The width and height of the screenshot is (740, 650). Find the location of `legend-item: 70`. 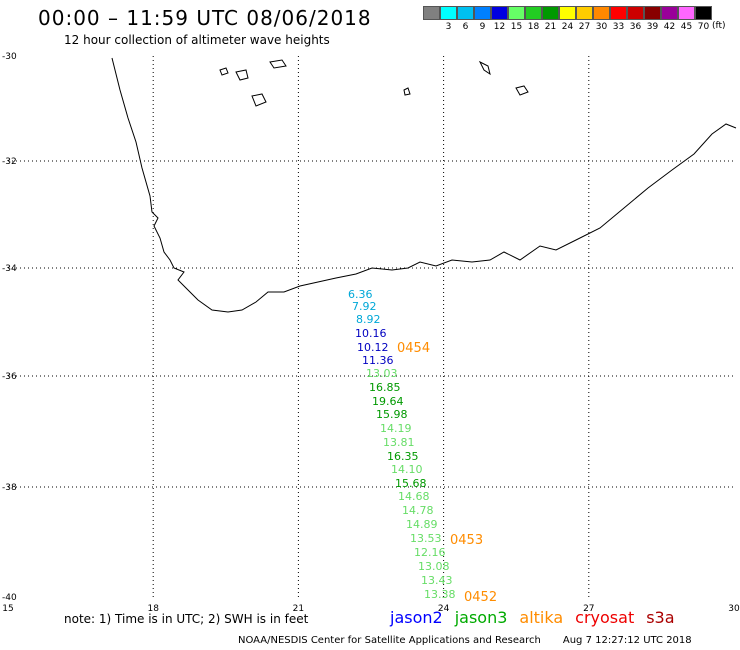

legend-item: 70 is located at coordinates (703, 19).